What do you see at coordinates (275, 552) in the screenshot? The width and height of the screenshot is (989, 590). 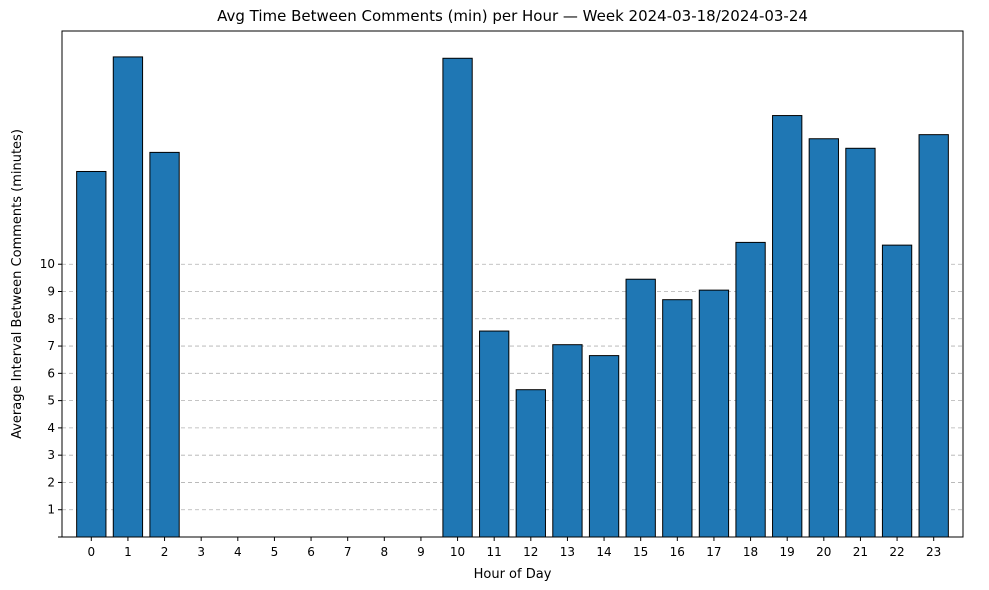 I see `x-tick-label: 5` at bounding box center [275, 552].